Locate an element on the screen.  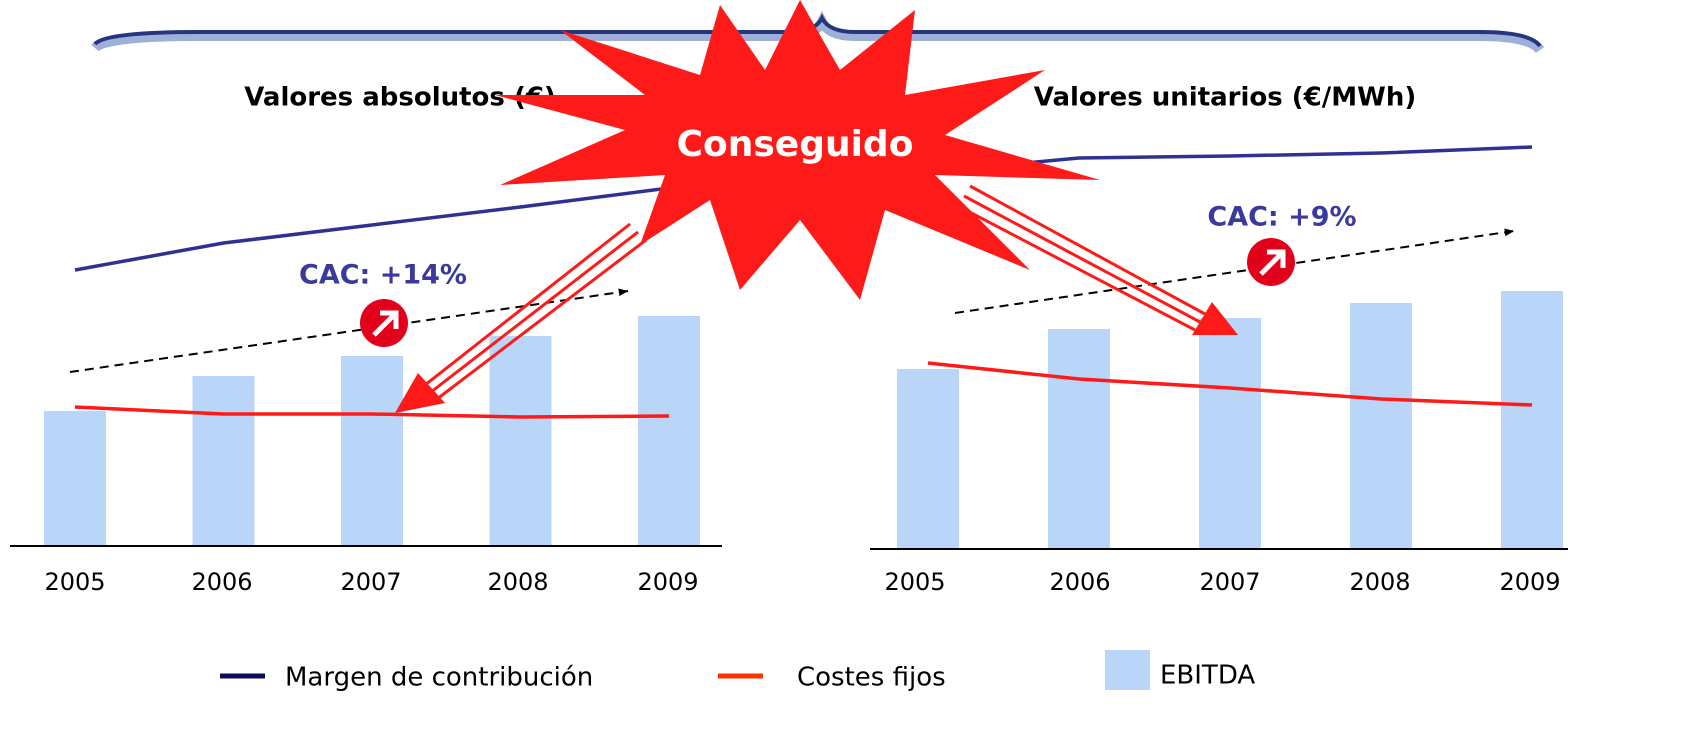
legend-swatch is located at coordinates (1127, 670).